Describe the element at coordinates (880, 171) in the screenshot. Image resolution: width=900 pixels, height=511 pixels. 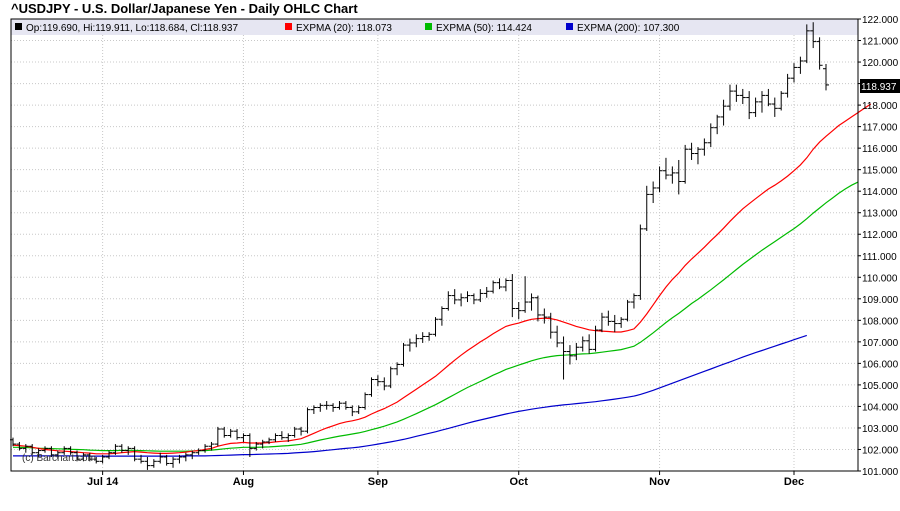
I see `y-tick-label: 115.000` at that location.